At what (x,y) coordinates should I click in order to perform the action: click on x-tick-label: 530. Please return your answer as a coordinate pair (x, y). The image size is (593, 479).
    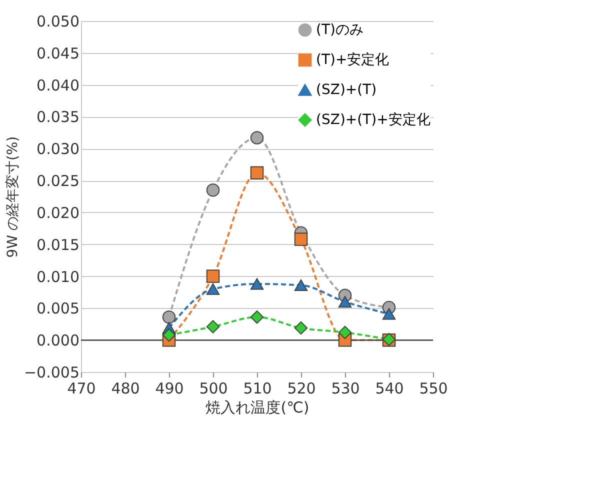
    Looking at the image, I should click on (345, 389).